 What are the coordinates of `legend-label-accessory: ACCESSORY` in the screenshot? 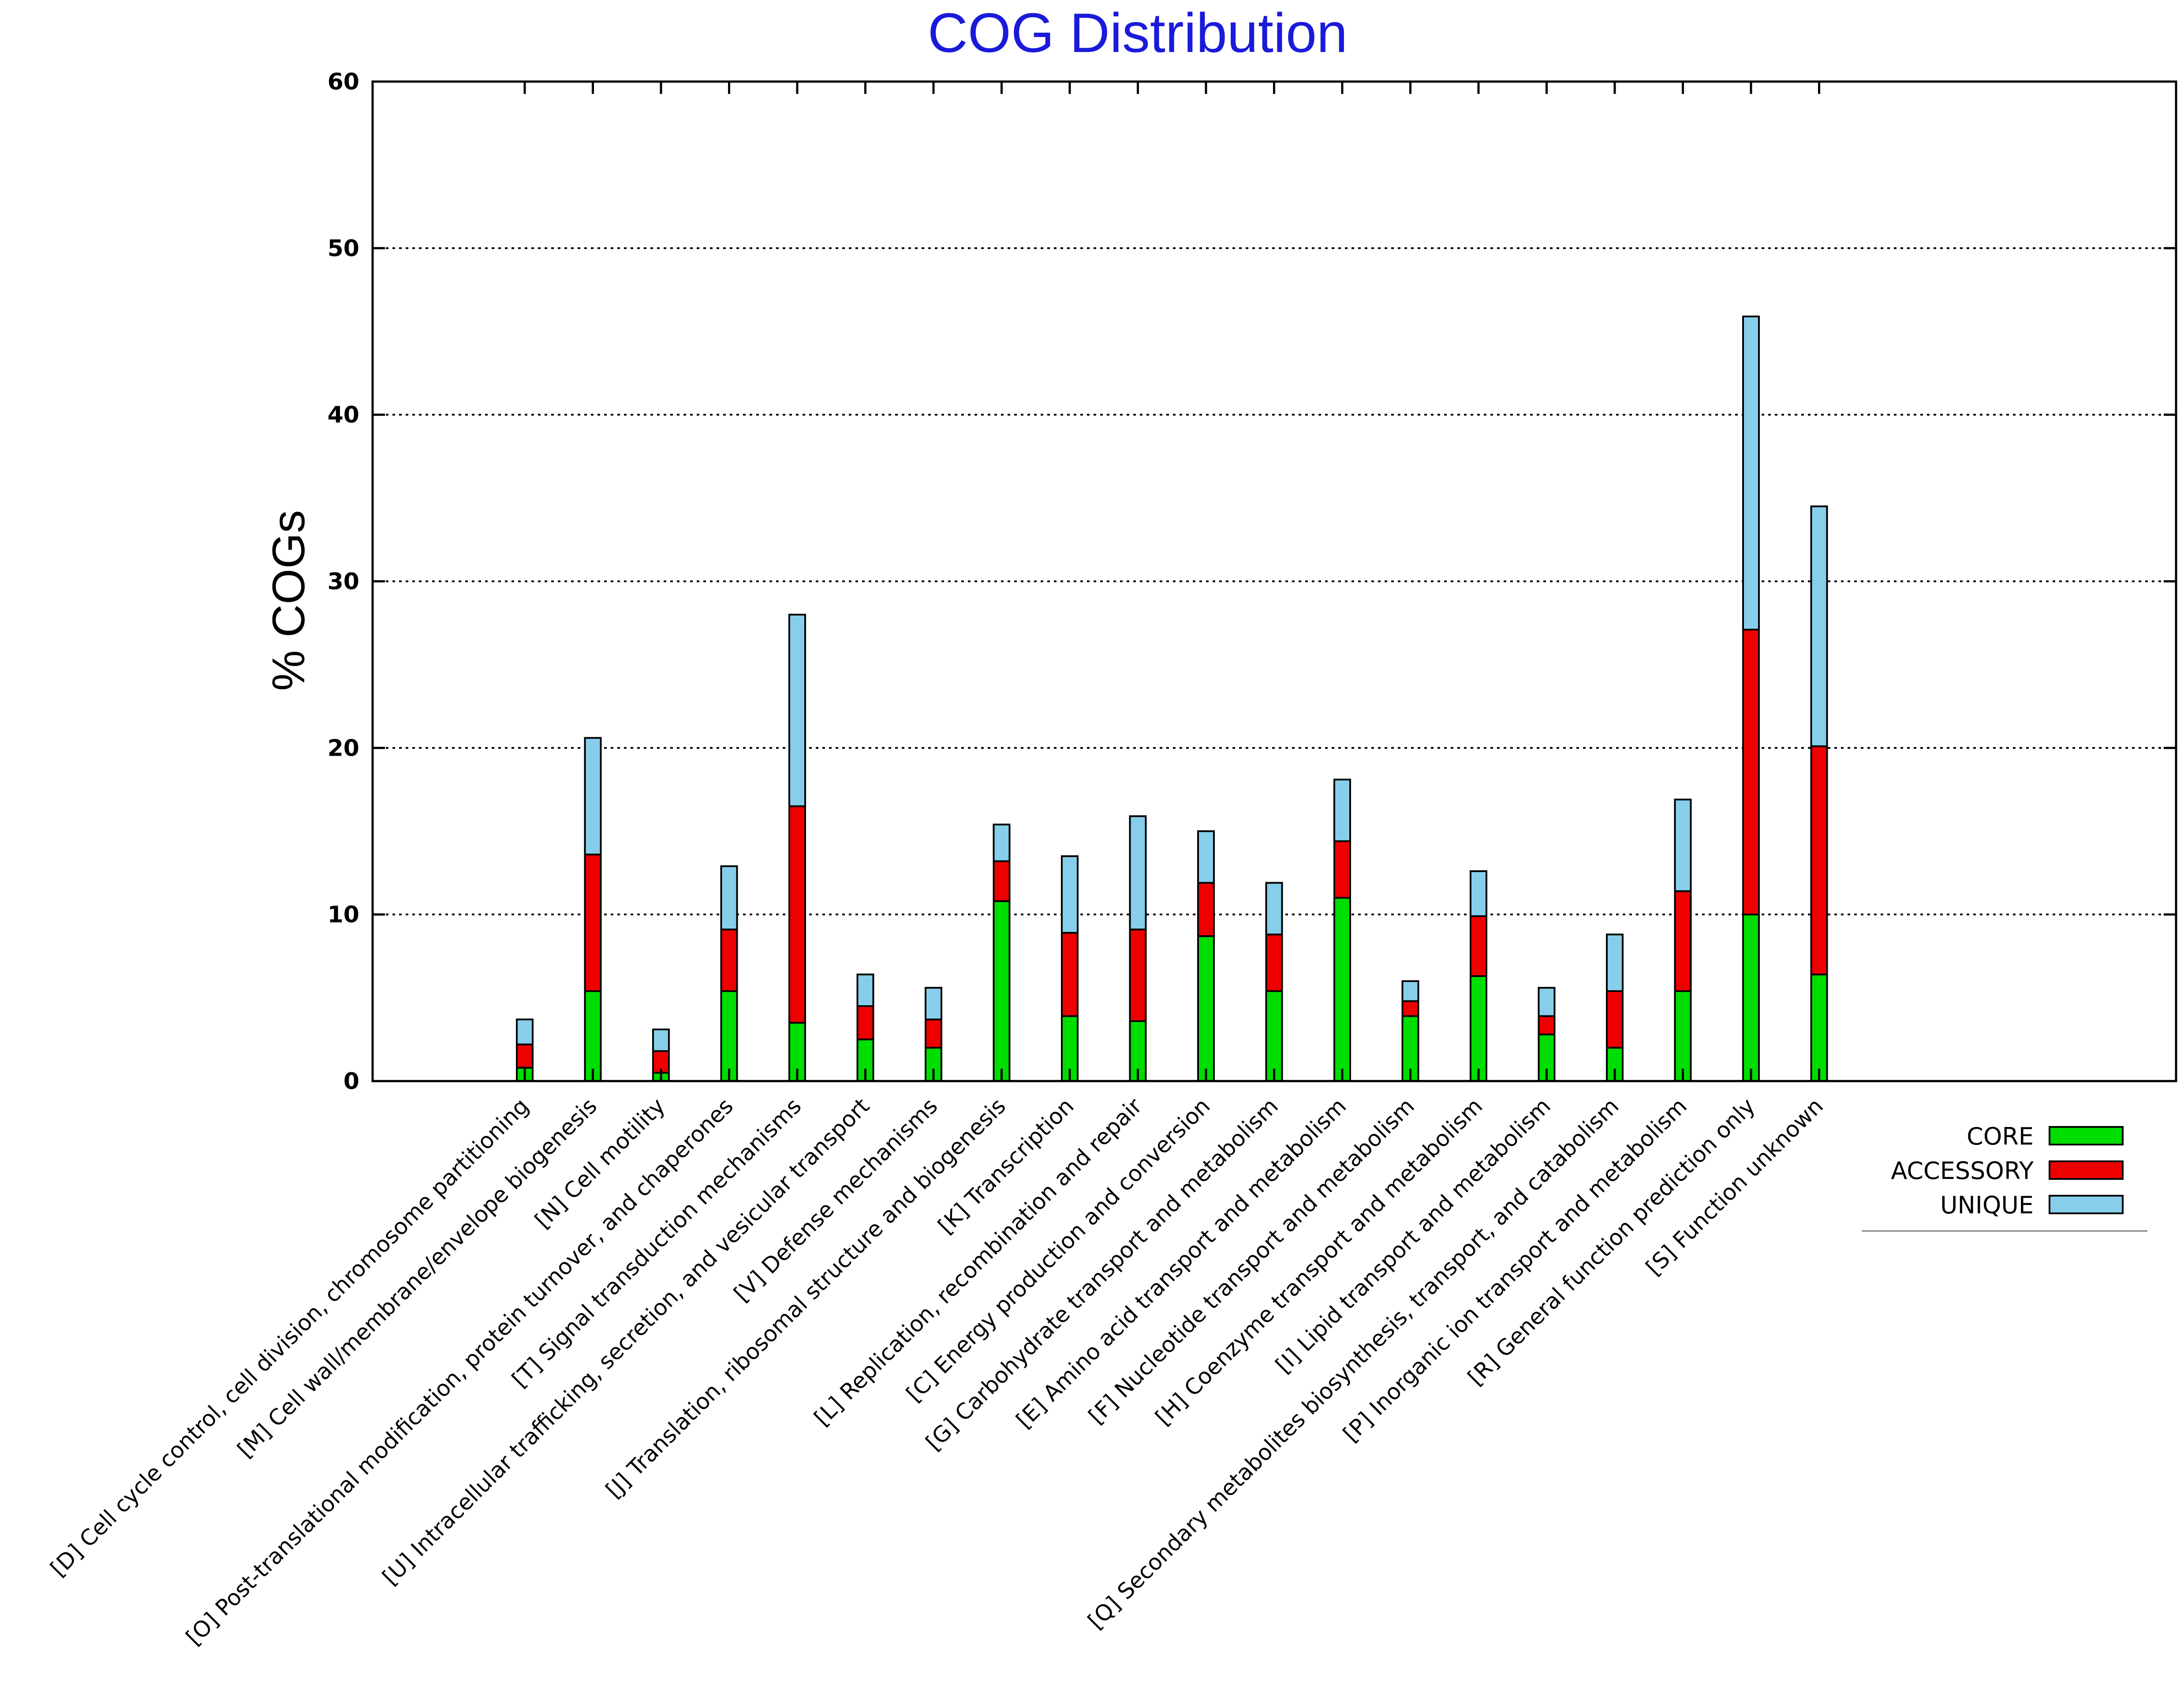 It's located at (1962, 1171).